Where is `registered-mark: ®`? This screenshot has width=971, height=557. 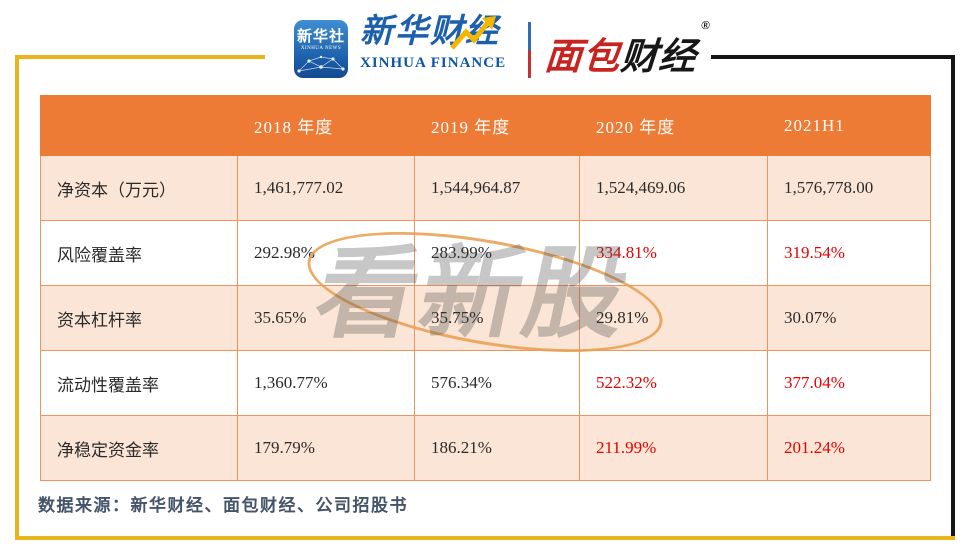 registered-mark: ® is located at coordinates (706, 25).